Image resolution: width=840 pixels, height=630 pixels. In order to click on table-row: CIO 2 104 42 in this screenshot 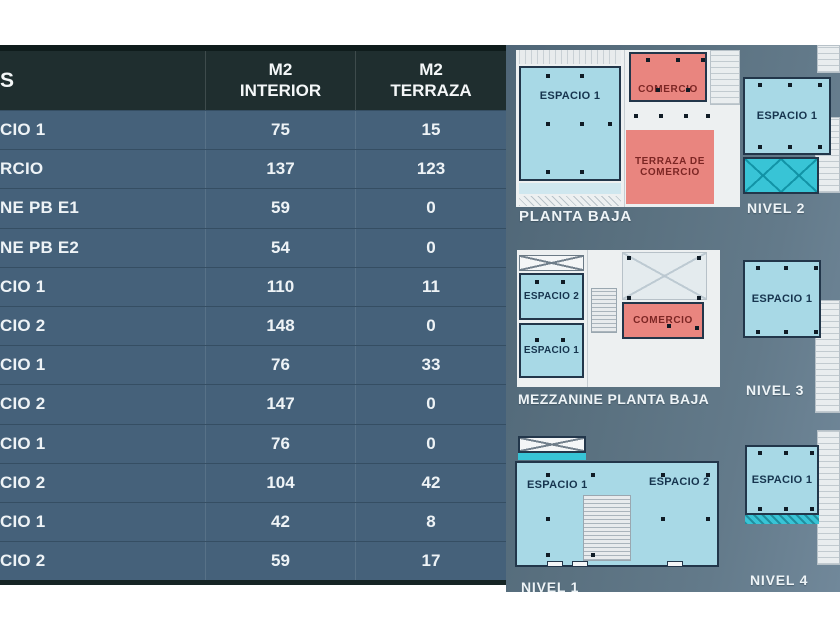, I will do `click(253, 482)`.